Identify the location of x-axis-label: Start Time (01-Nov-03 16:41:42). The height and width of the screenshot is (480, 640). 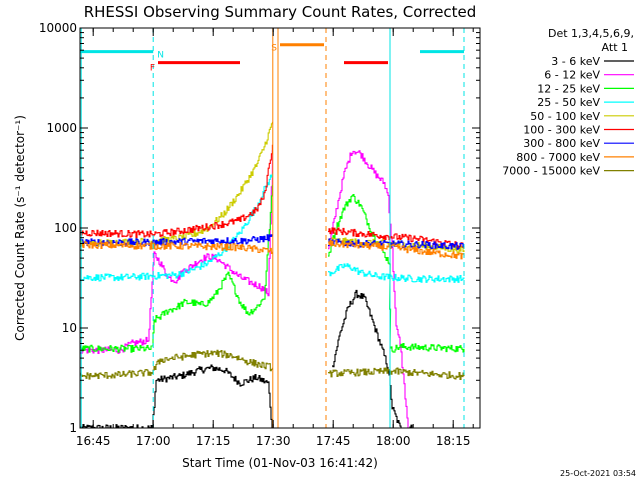
(280, 463).